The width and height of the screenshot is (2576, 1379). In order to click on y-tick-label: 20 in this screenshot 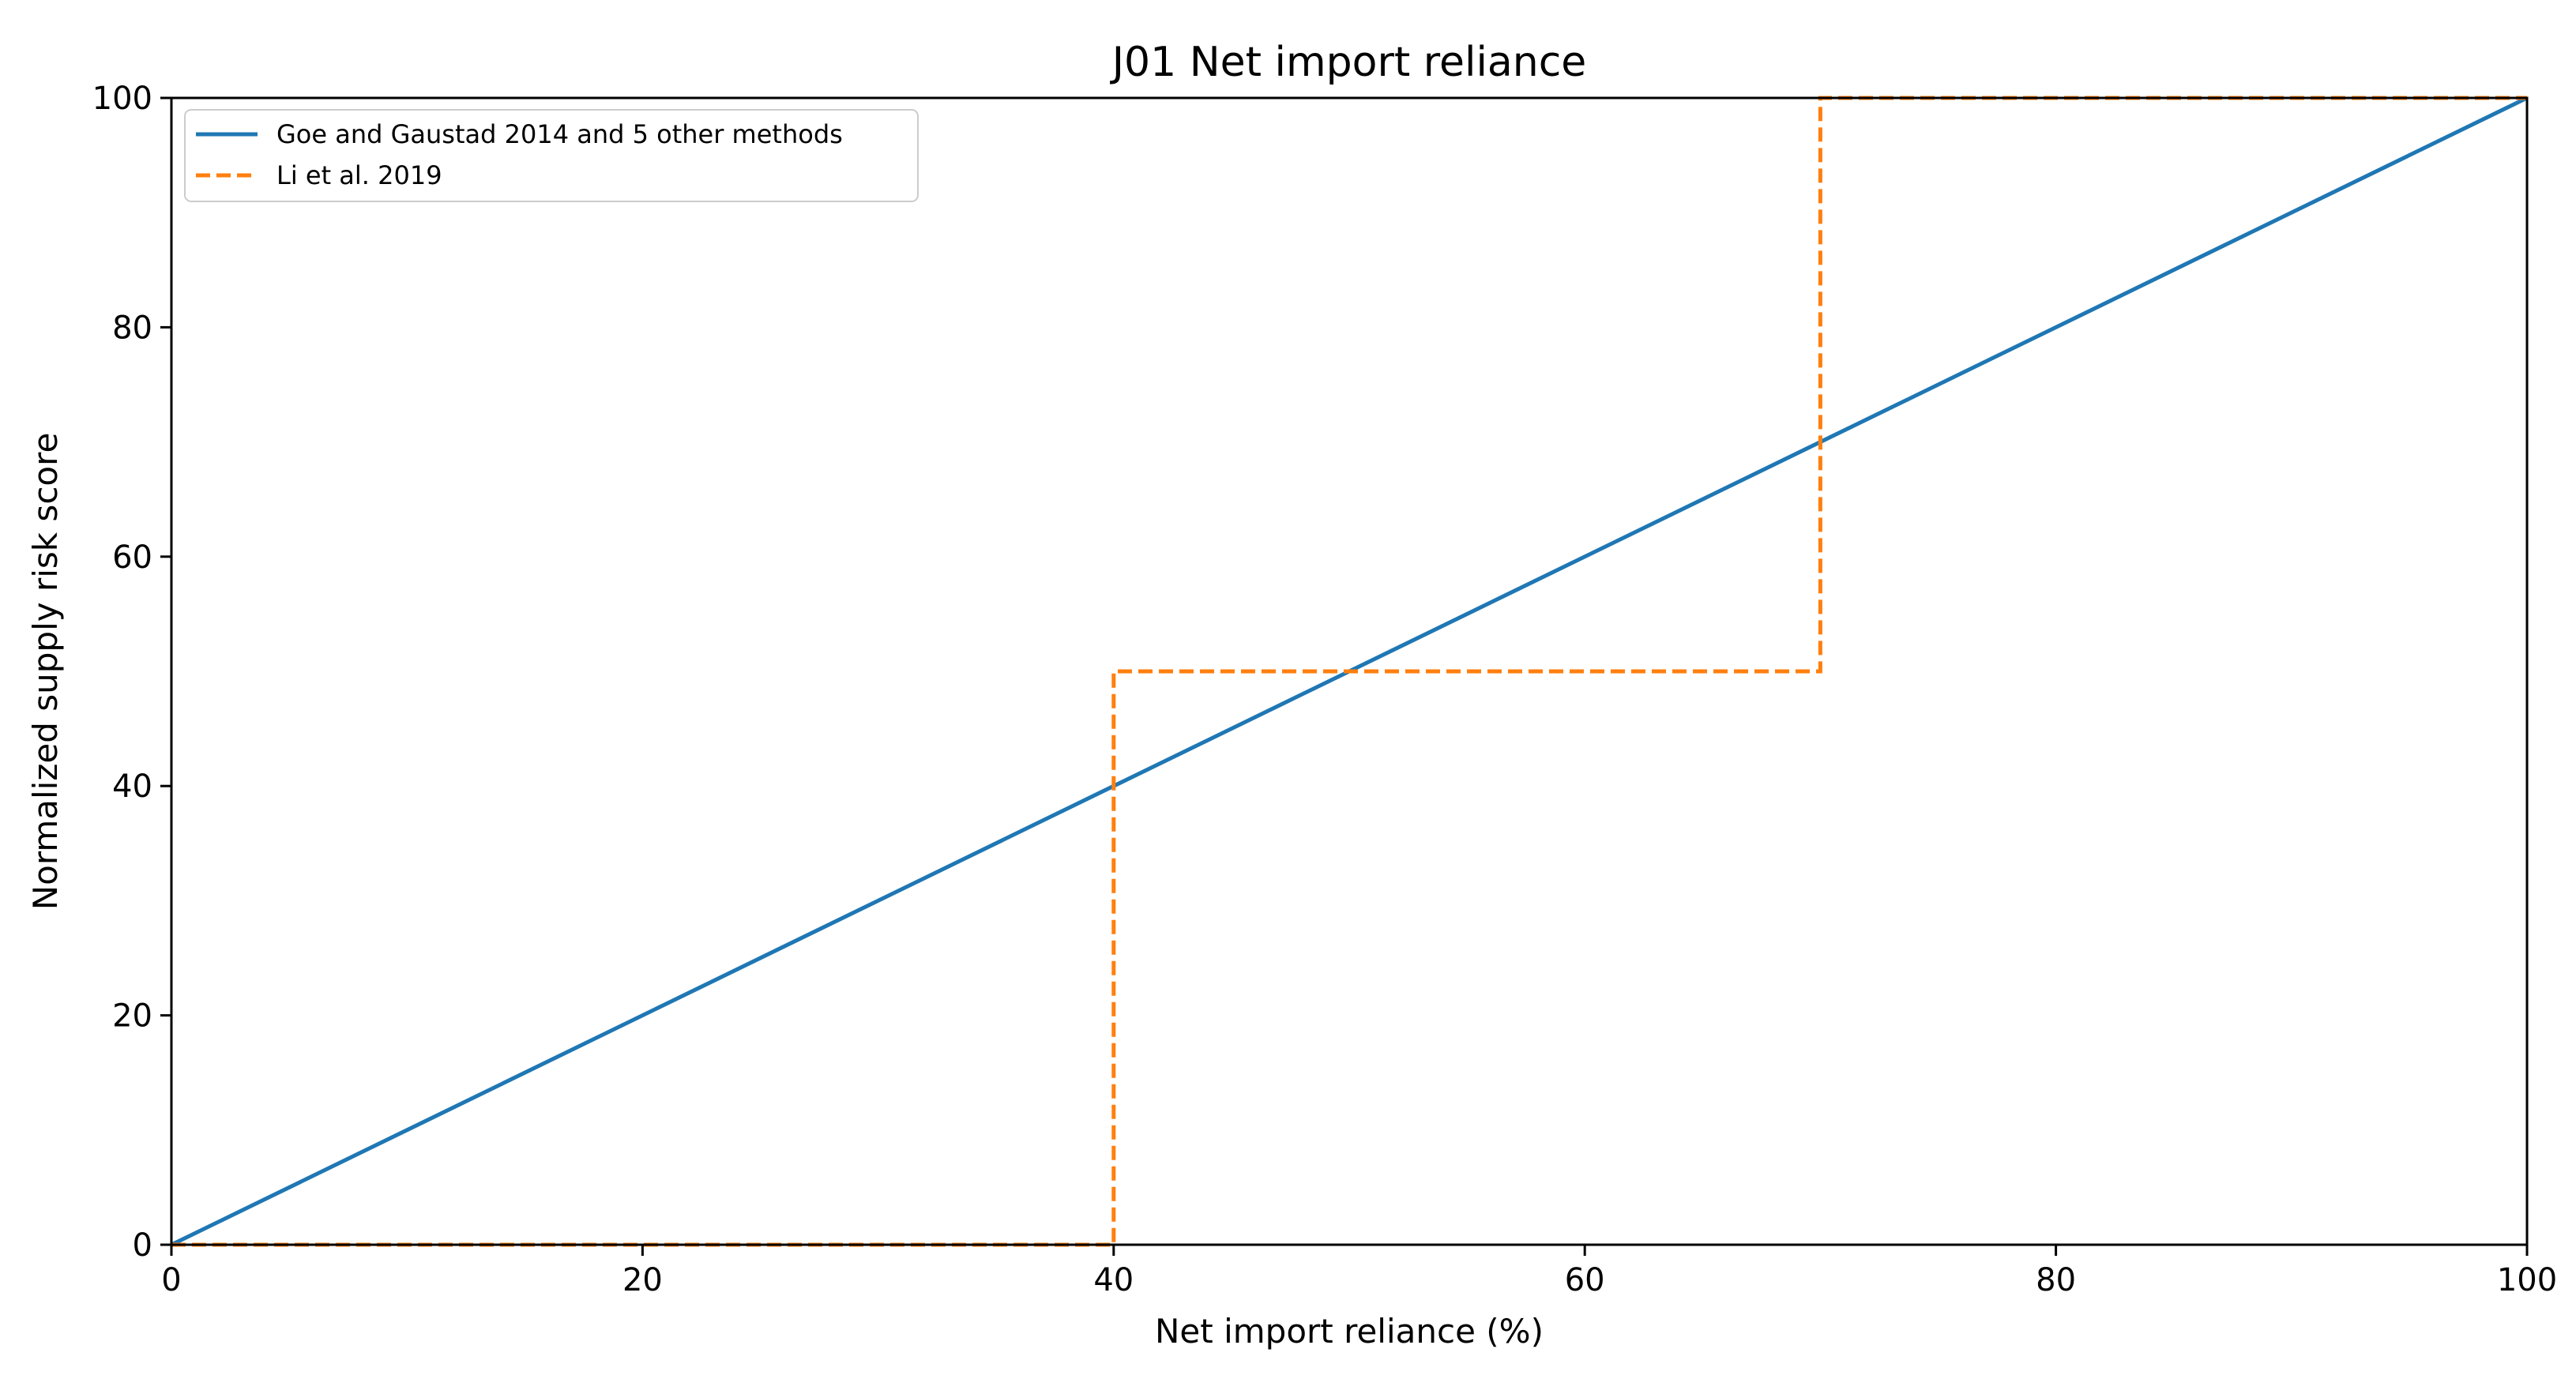, I will do `click(132, 1016)`.